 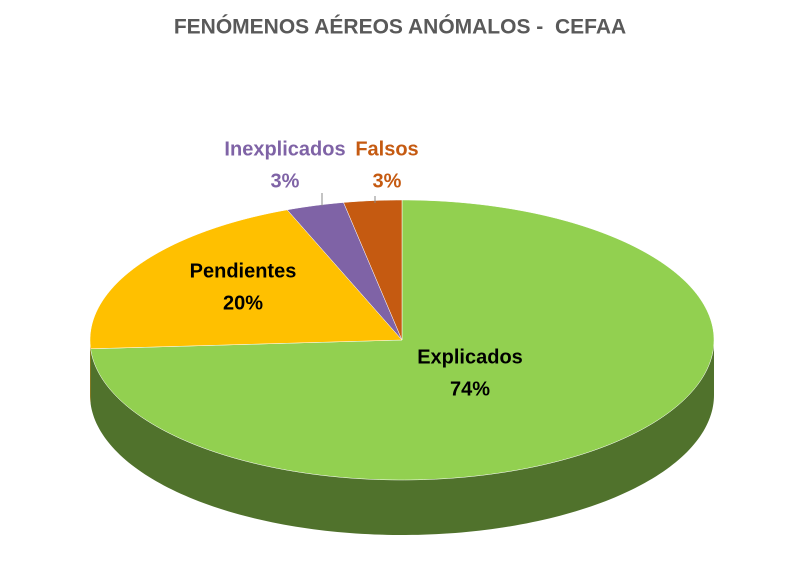 I want to click on slice-label: Inexplicados, so click(x=284, y=149).